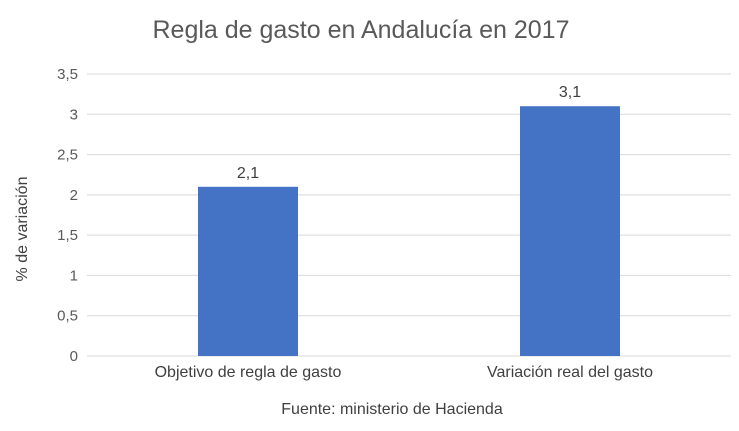  Describe the element at coordinates (67, 235) in the screenshot. I see `y-tick-label: 1,5` at that location.